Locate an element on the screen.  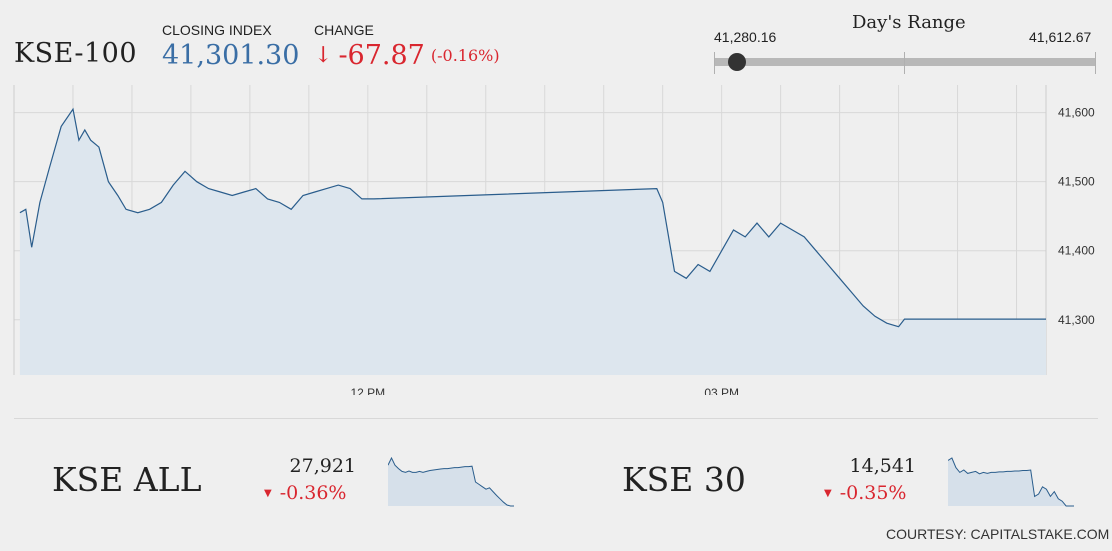
mini-index-change-row: ▼ -0.36% is located at coordinates (305, 493).